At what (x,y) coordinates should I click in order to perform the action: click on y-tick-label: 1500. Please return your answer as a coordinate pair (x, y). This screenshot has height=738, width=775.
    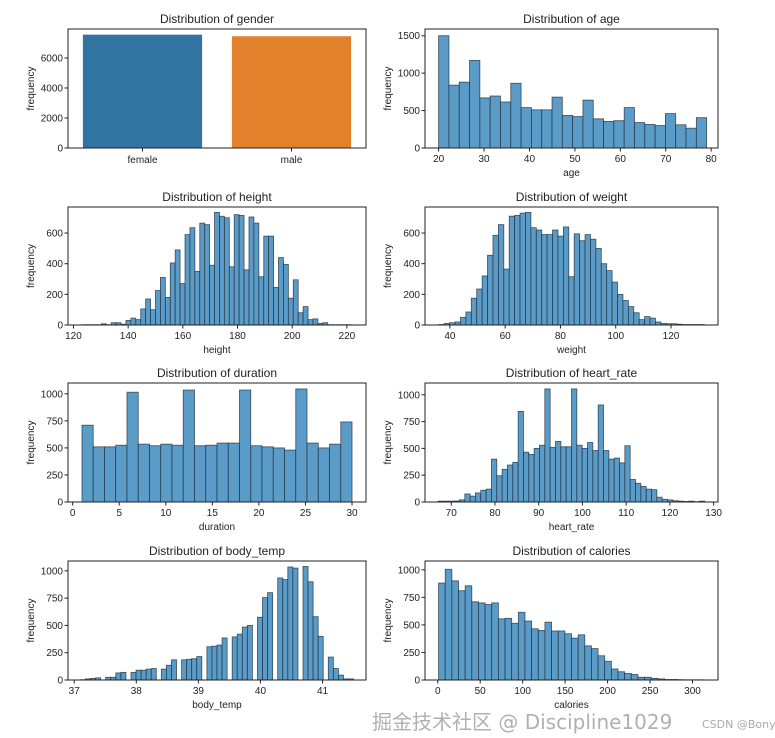
    Looking at the image, I should click on (409, 36).